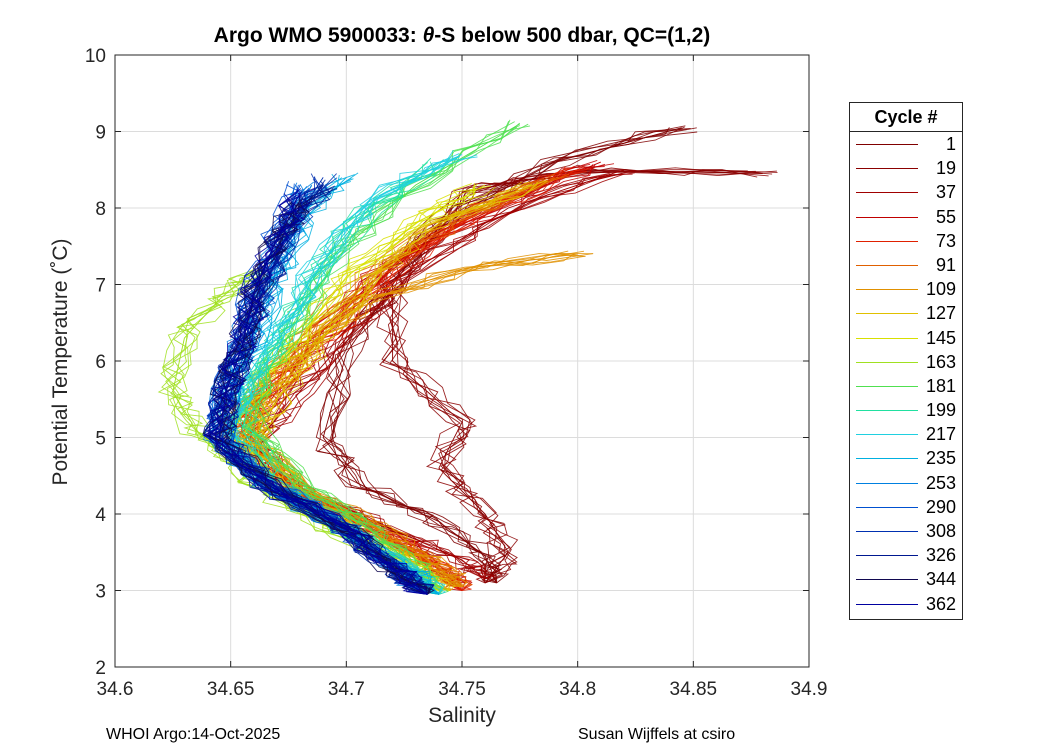 This screenshot has width=1050, height=750. I want to click on legend-label: 109, so click(940, 289).